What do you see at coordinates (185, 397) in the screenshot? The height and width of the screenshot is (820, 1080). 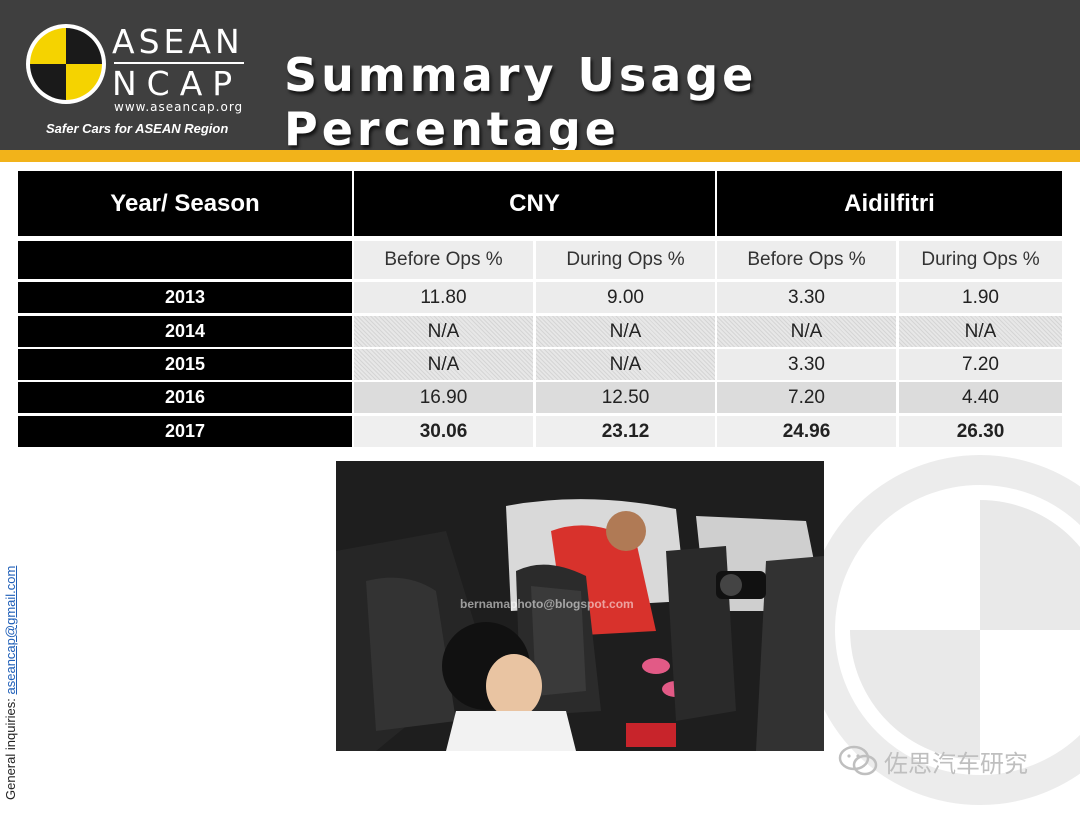 I see `year-cell: 2016` at bounding box center [185, 397].